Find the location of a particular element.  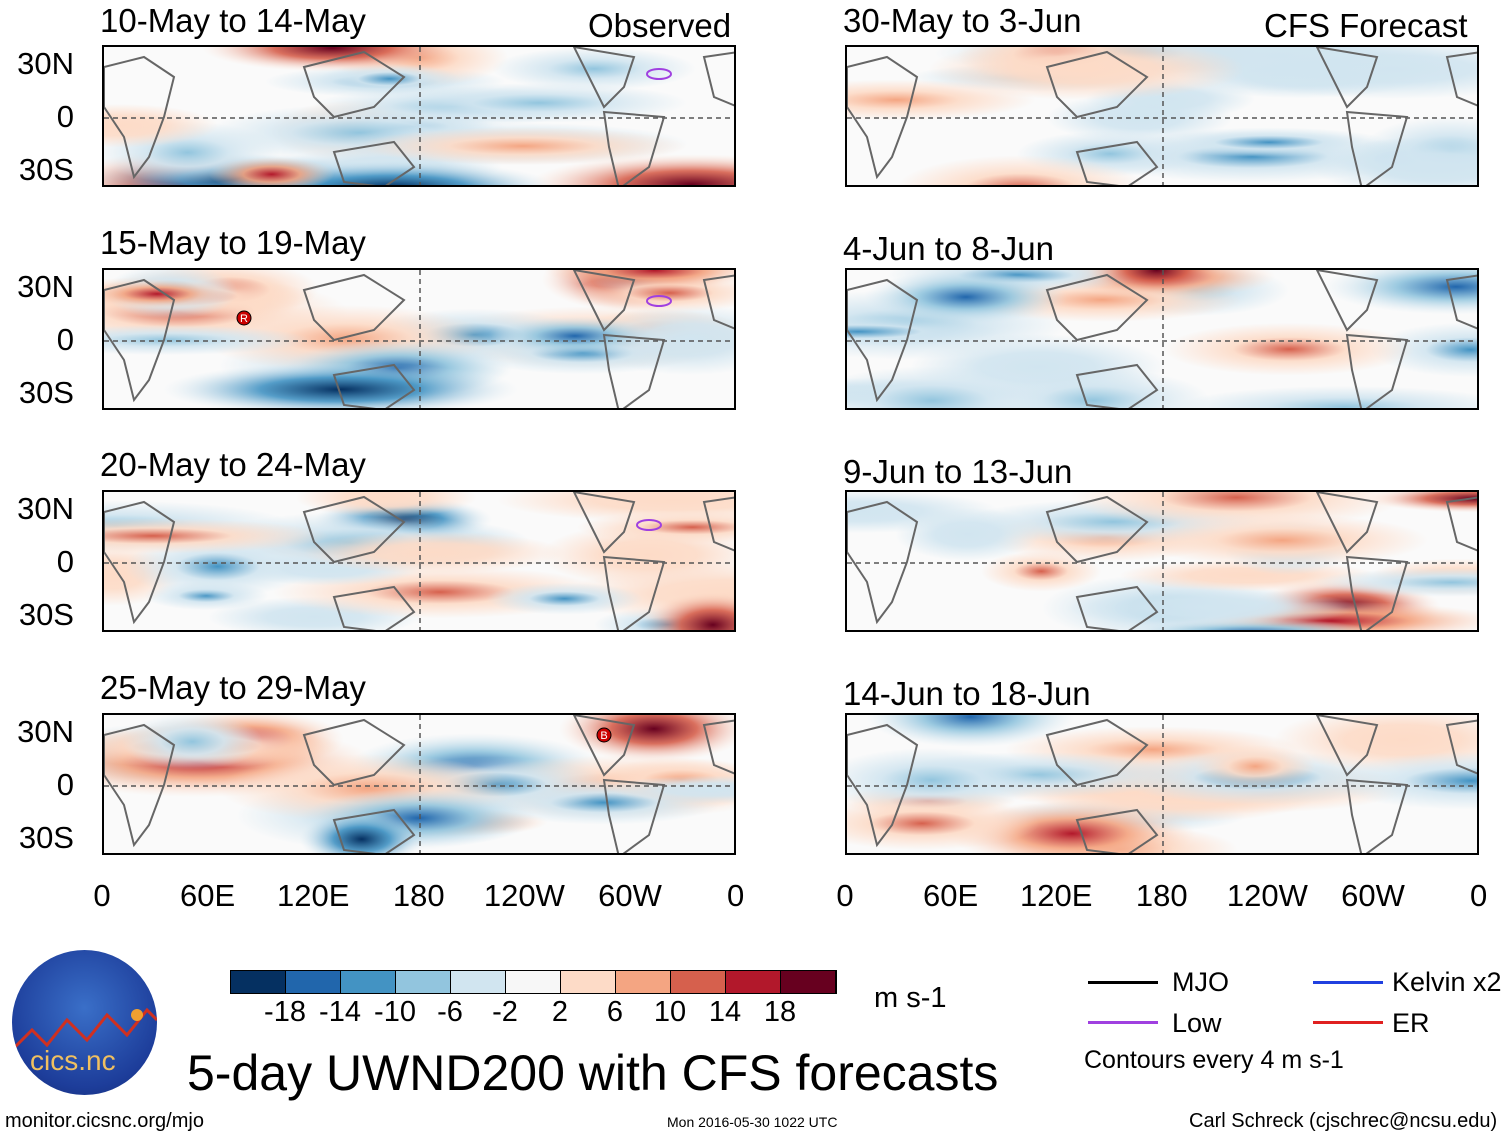

low-line-swatch is located at coordinates (1123, 1022).